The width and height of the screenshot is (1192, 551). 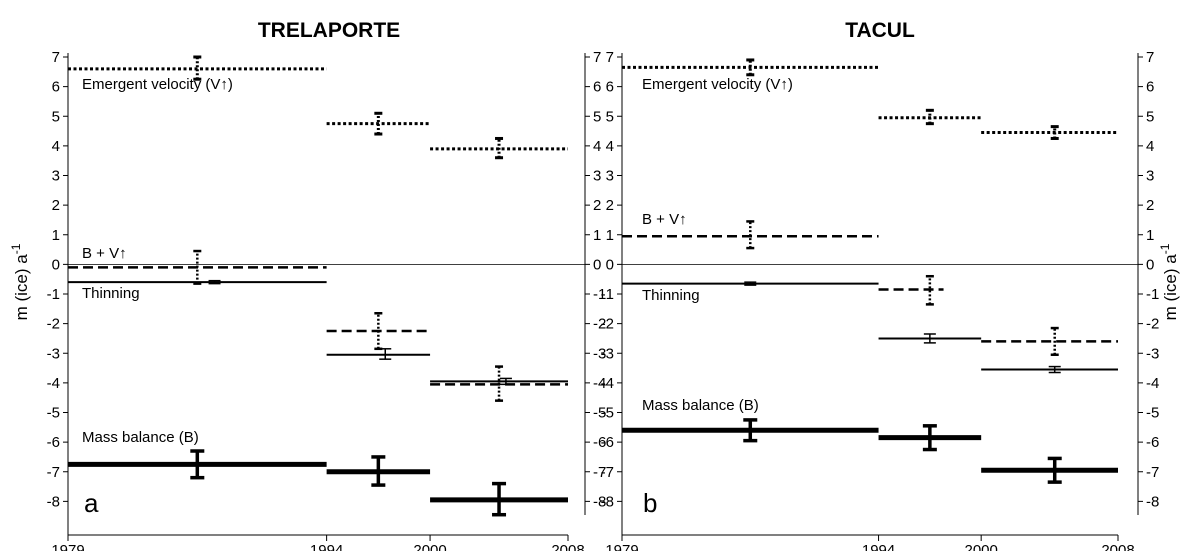 I want to click on panel-title-b: TACUL, so click(x=880, y=30).